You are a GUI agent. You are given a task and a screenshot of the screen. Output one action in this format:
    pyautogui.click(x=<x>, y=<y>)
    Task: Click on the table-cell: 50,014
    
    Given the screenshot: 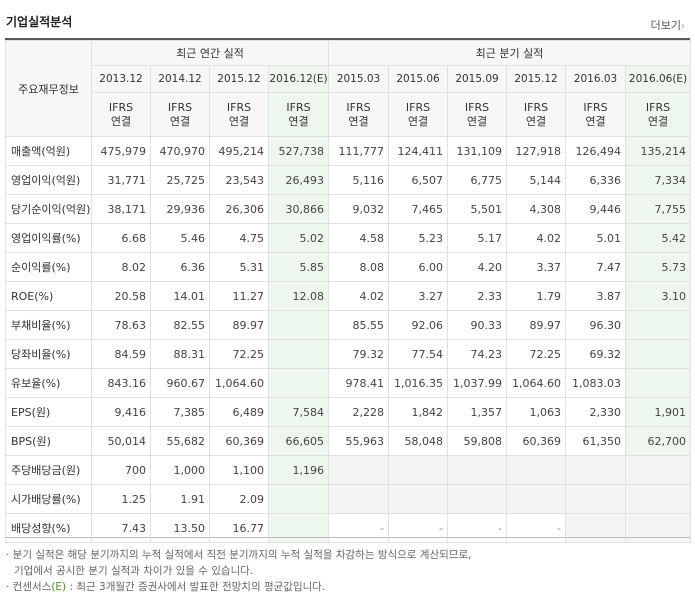 What is the action you would take?
    pyautogui.click(x=121, y=441)
    